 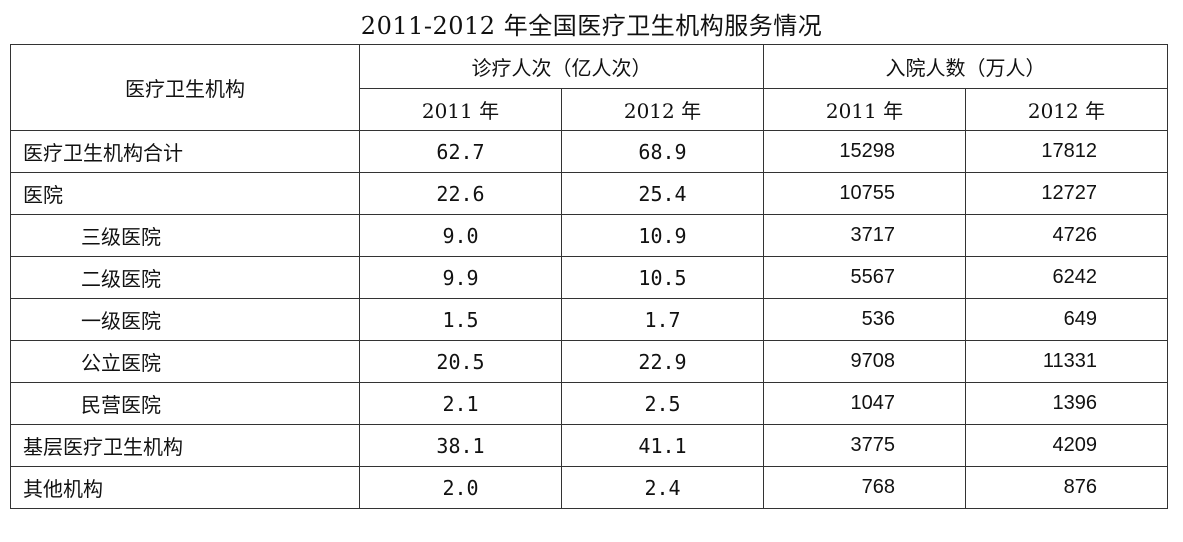 I want to click on row-label: 一级医院, so click(x=185, y=319).